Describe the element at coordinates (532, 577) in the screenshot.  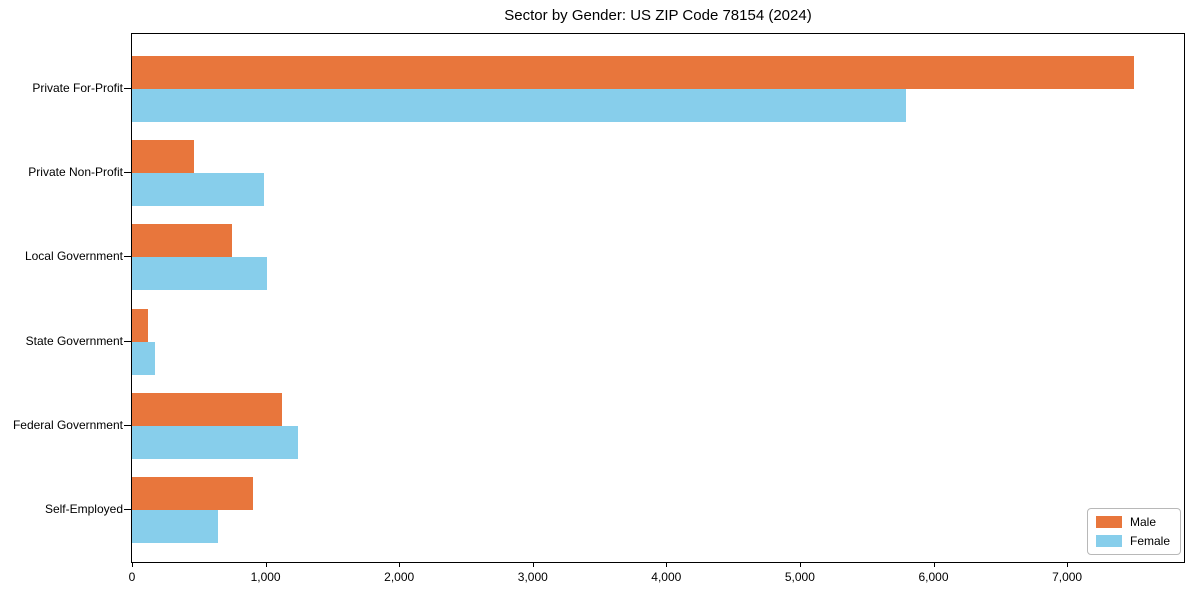
I see `xtick-label-3000: 3,000` at that location.